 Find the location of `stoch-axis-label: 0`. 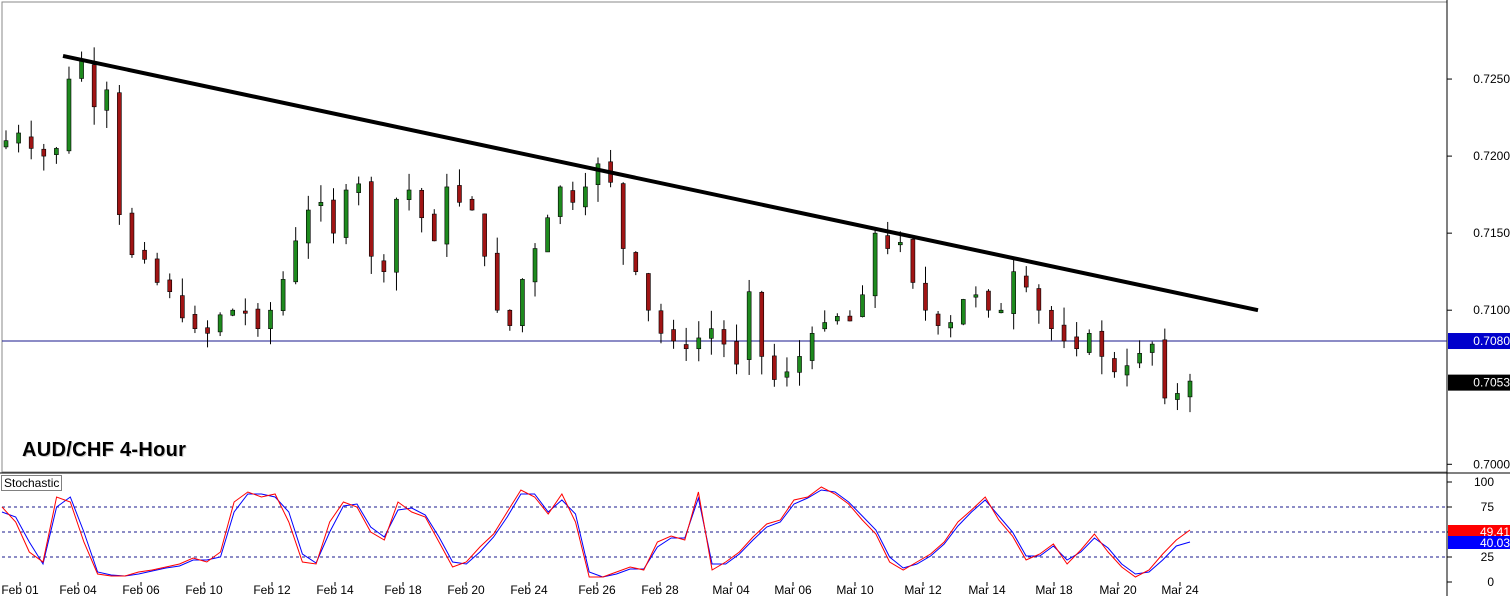

stoch-axis-label: 0 is located at coordinates (1490, 582).